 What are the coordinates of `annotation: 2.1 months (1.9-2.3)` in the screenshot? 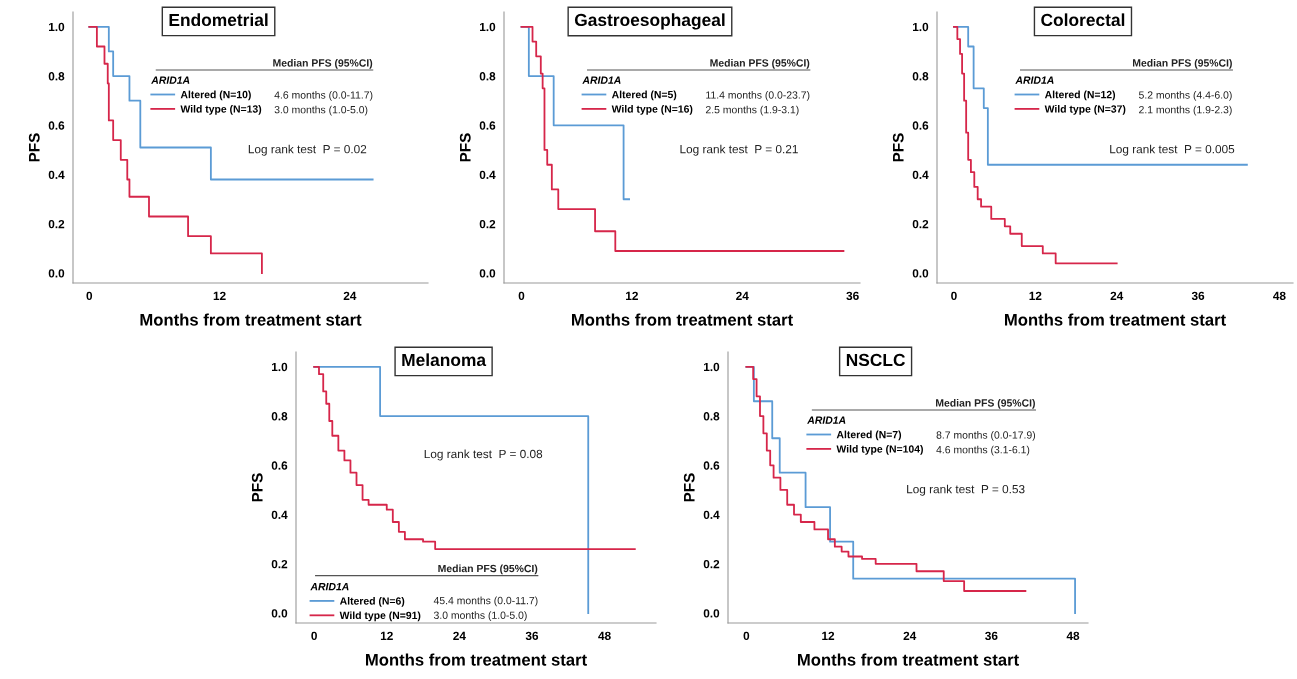 It's located at (1185, 110).